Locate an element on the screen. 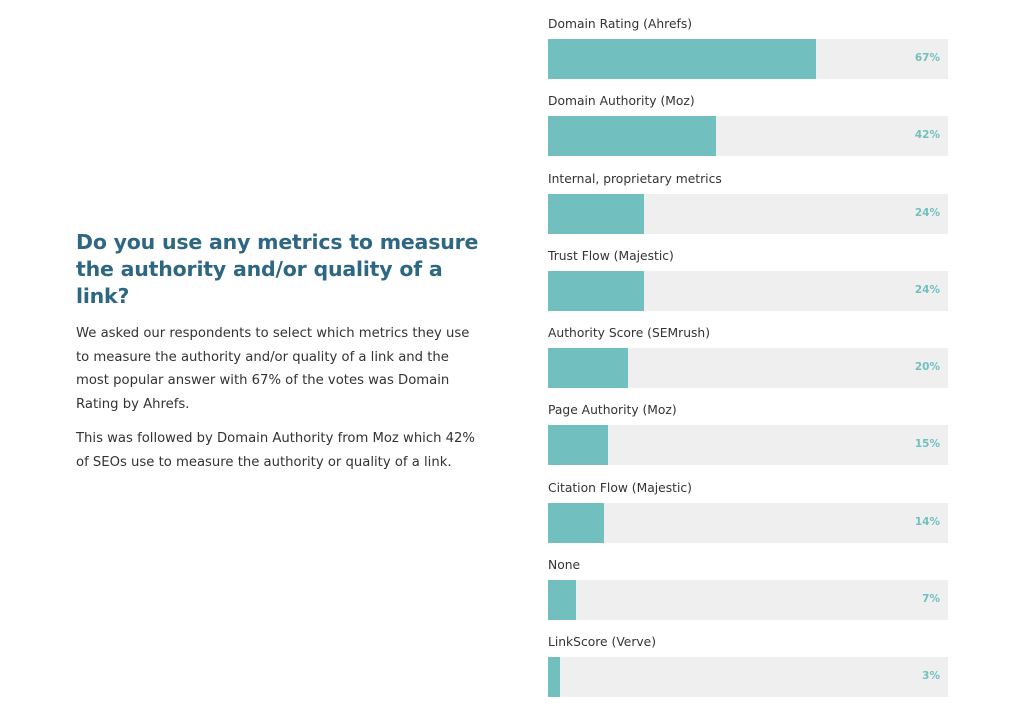 Image resolution: width=1030 pixels, height=720 pixels. bar-row: None 7% is located at coordinates (748, 593).